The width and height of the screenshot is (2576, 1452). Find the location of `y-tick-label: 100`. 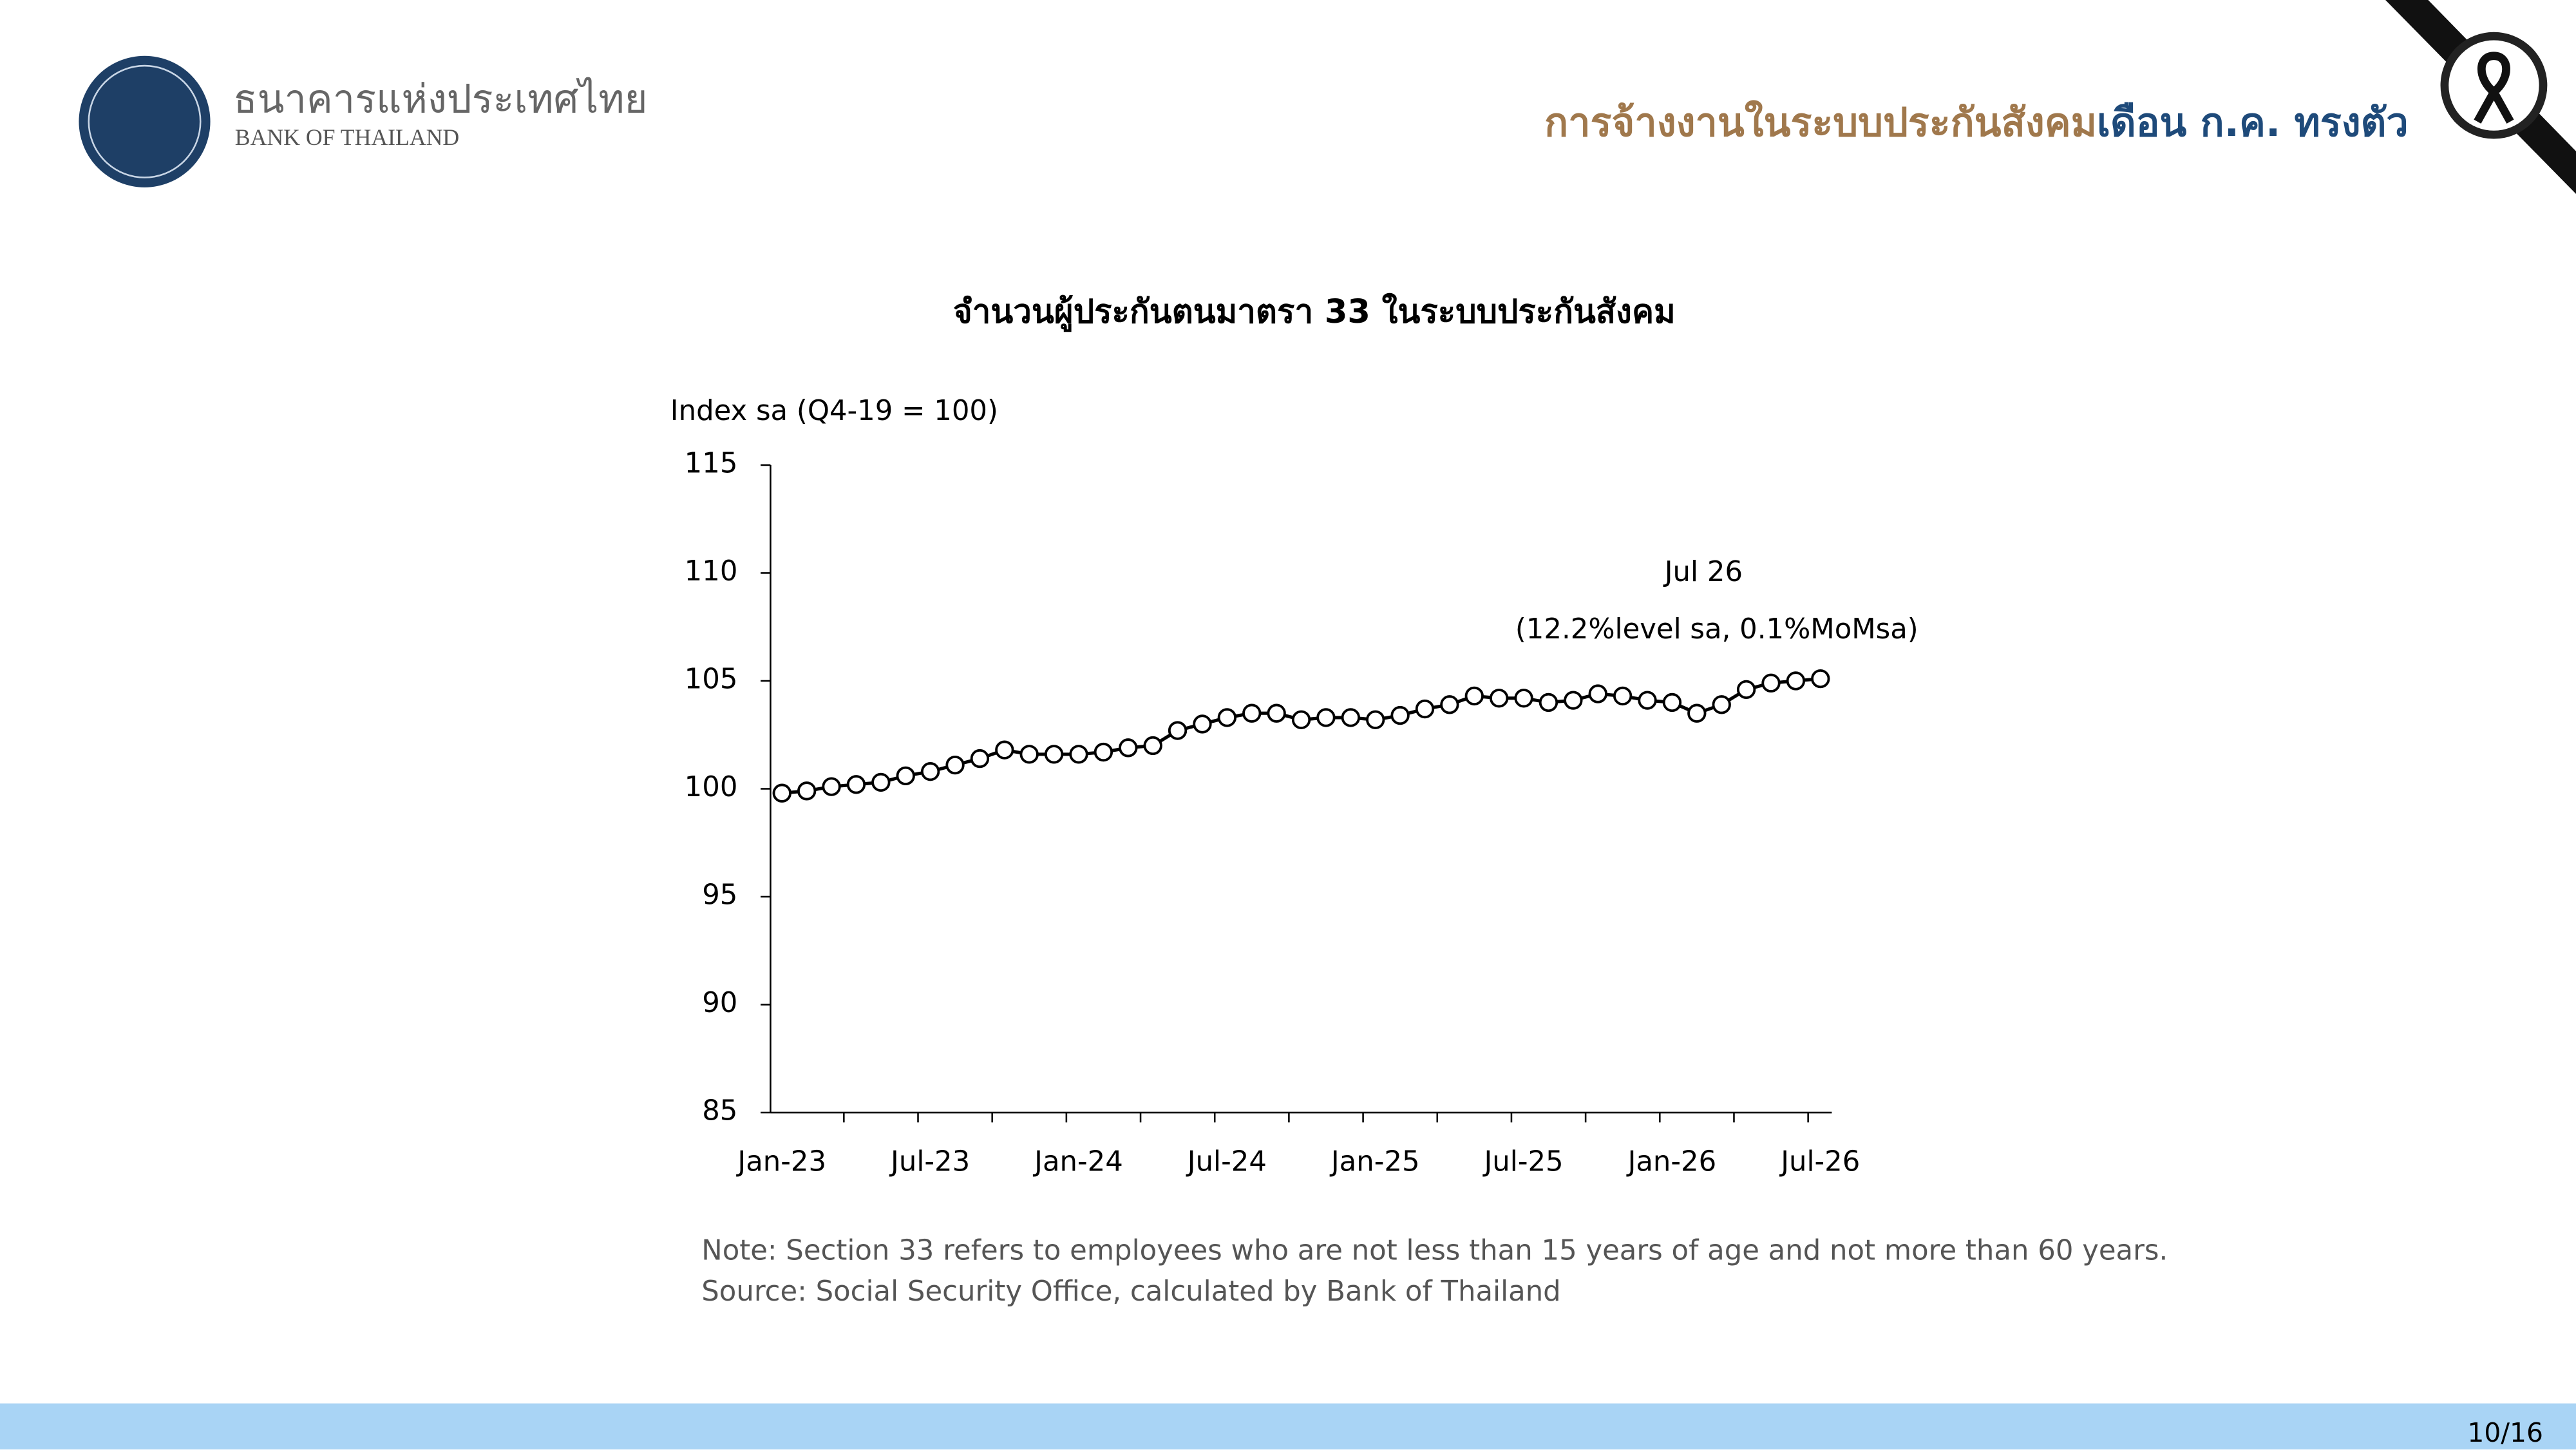

y-tick-label: 100 is located at coordinates (712, 787).